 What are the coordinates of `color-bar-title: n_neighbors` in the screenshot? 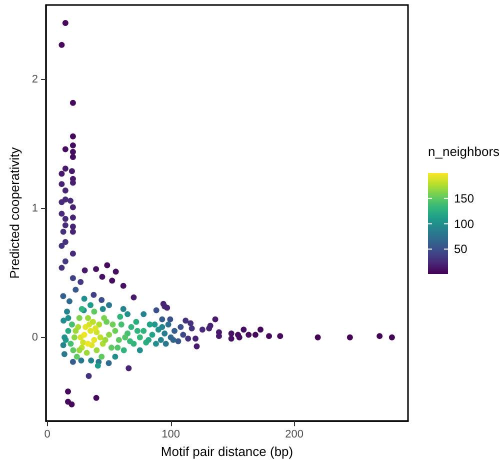 It's located at (464, 151).